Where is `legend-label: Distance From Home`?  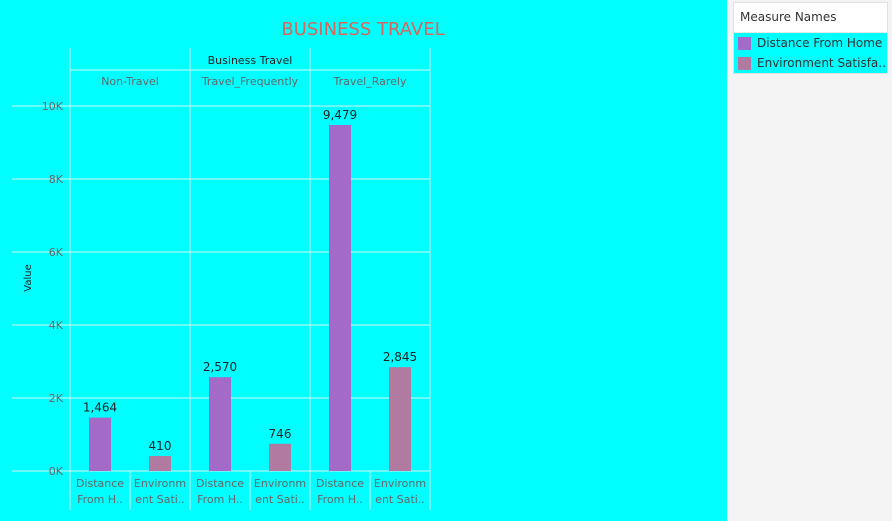
legend-label: Distance From Home is located at coordinates (820, 43).